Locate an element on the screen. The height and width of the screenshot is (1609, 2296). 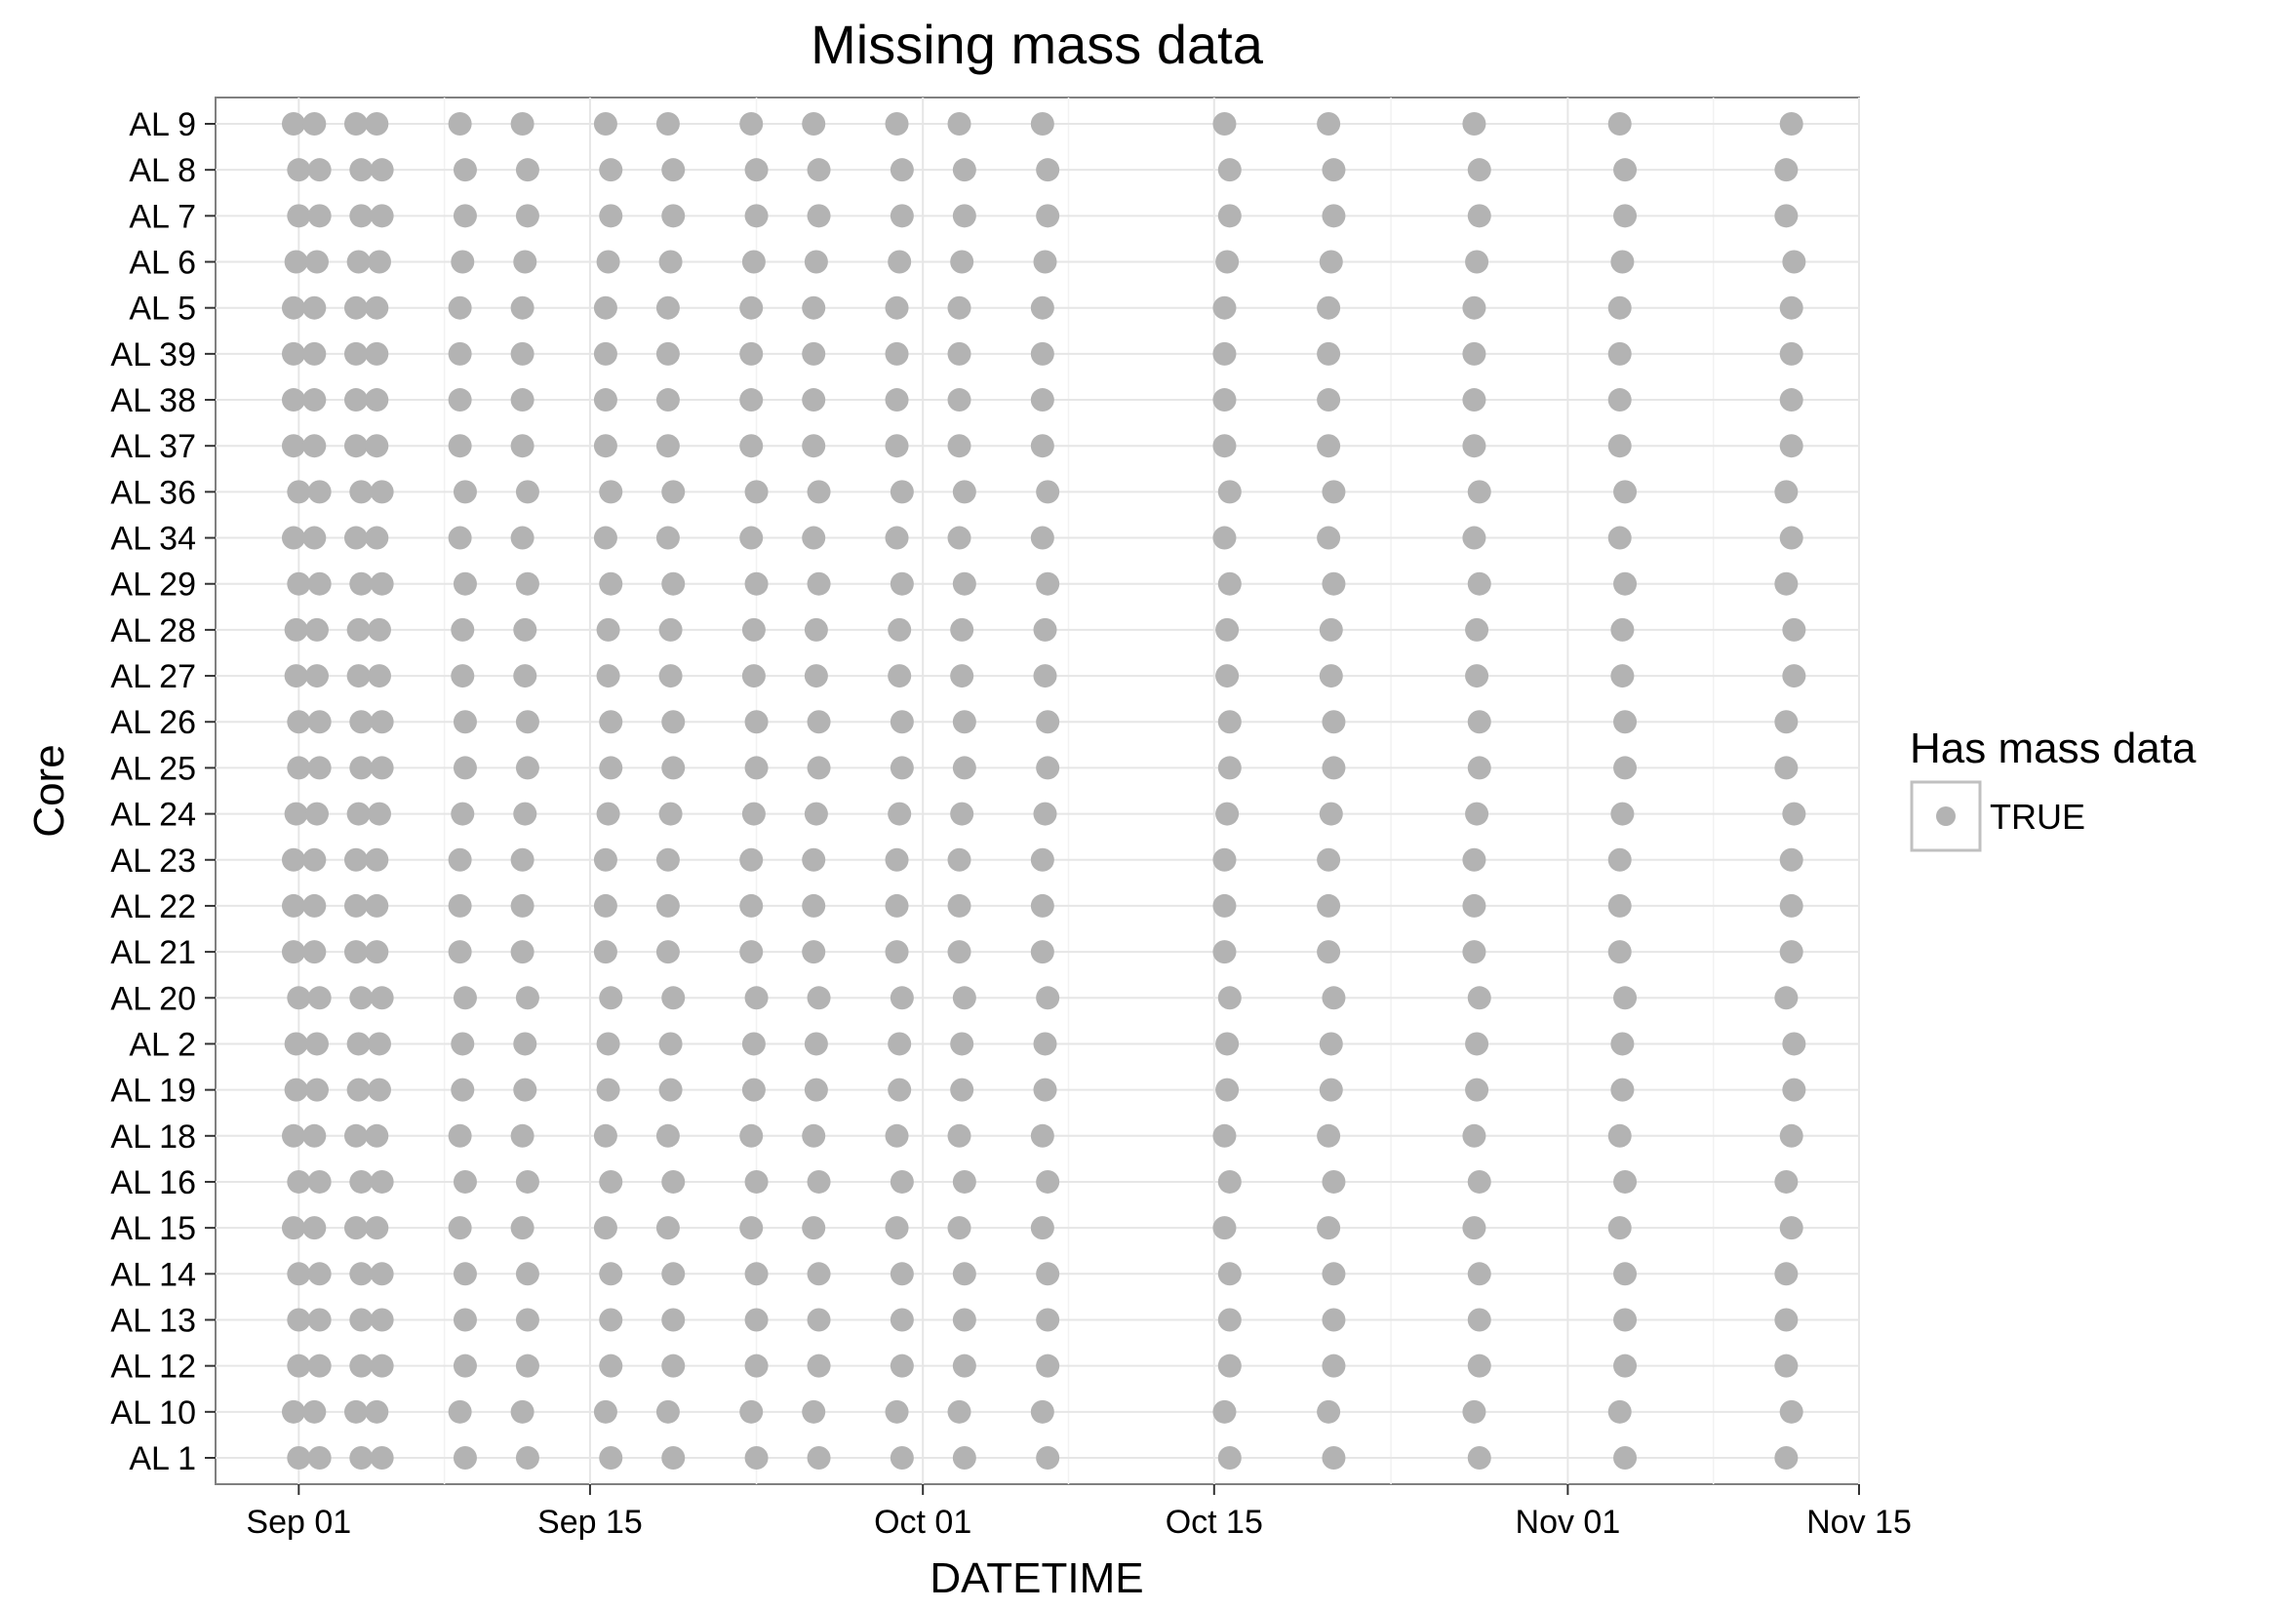
legend-title: Has mass data is located at coordinates (2053, 748).